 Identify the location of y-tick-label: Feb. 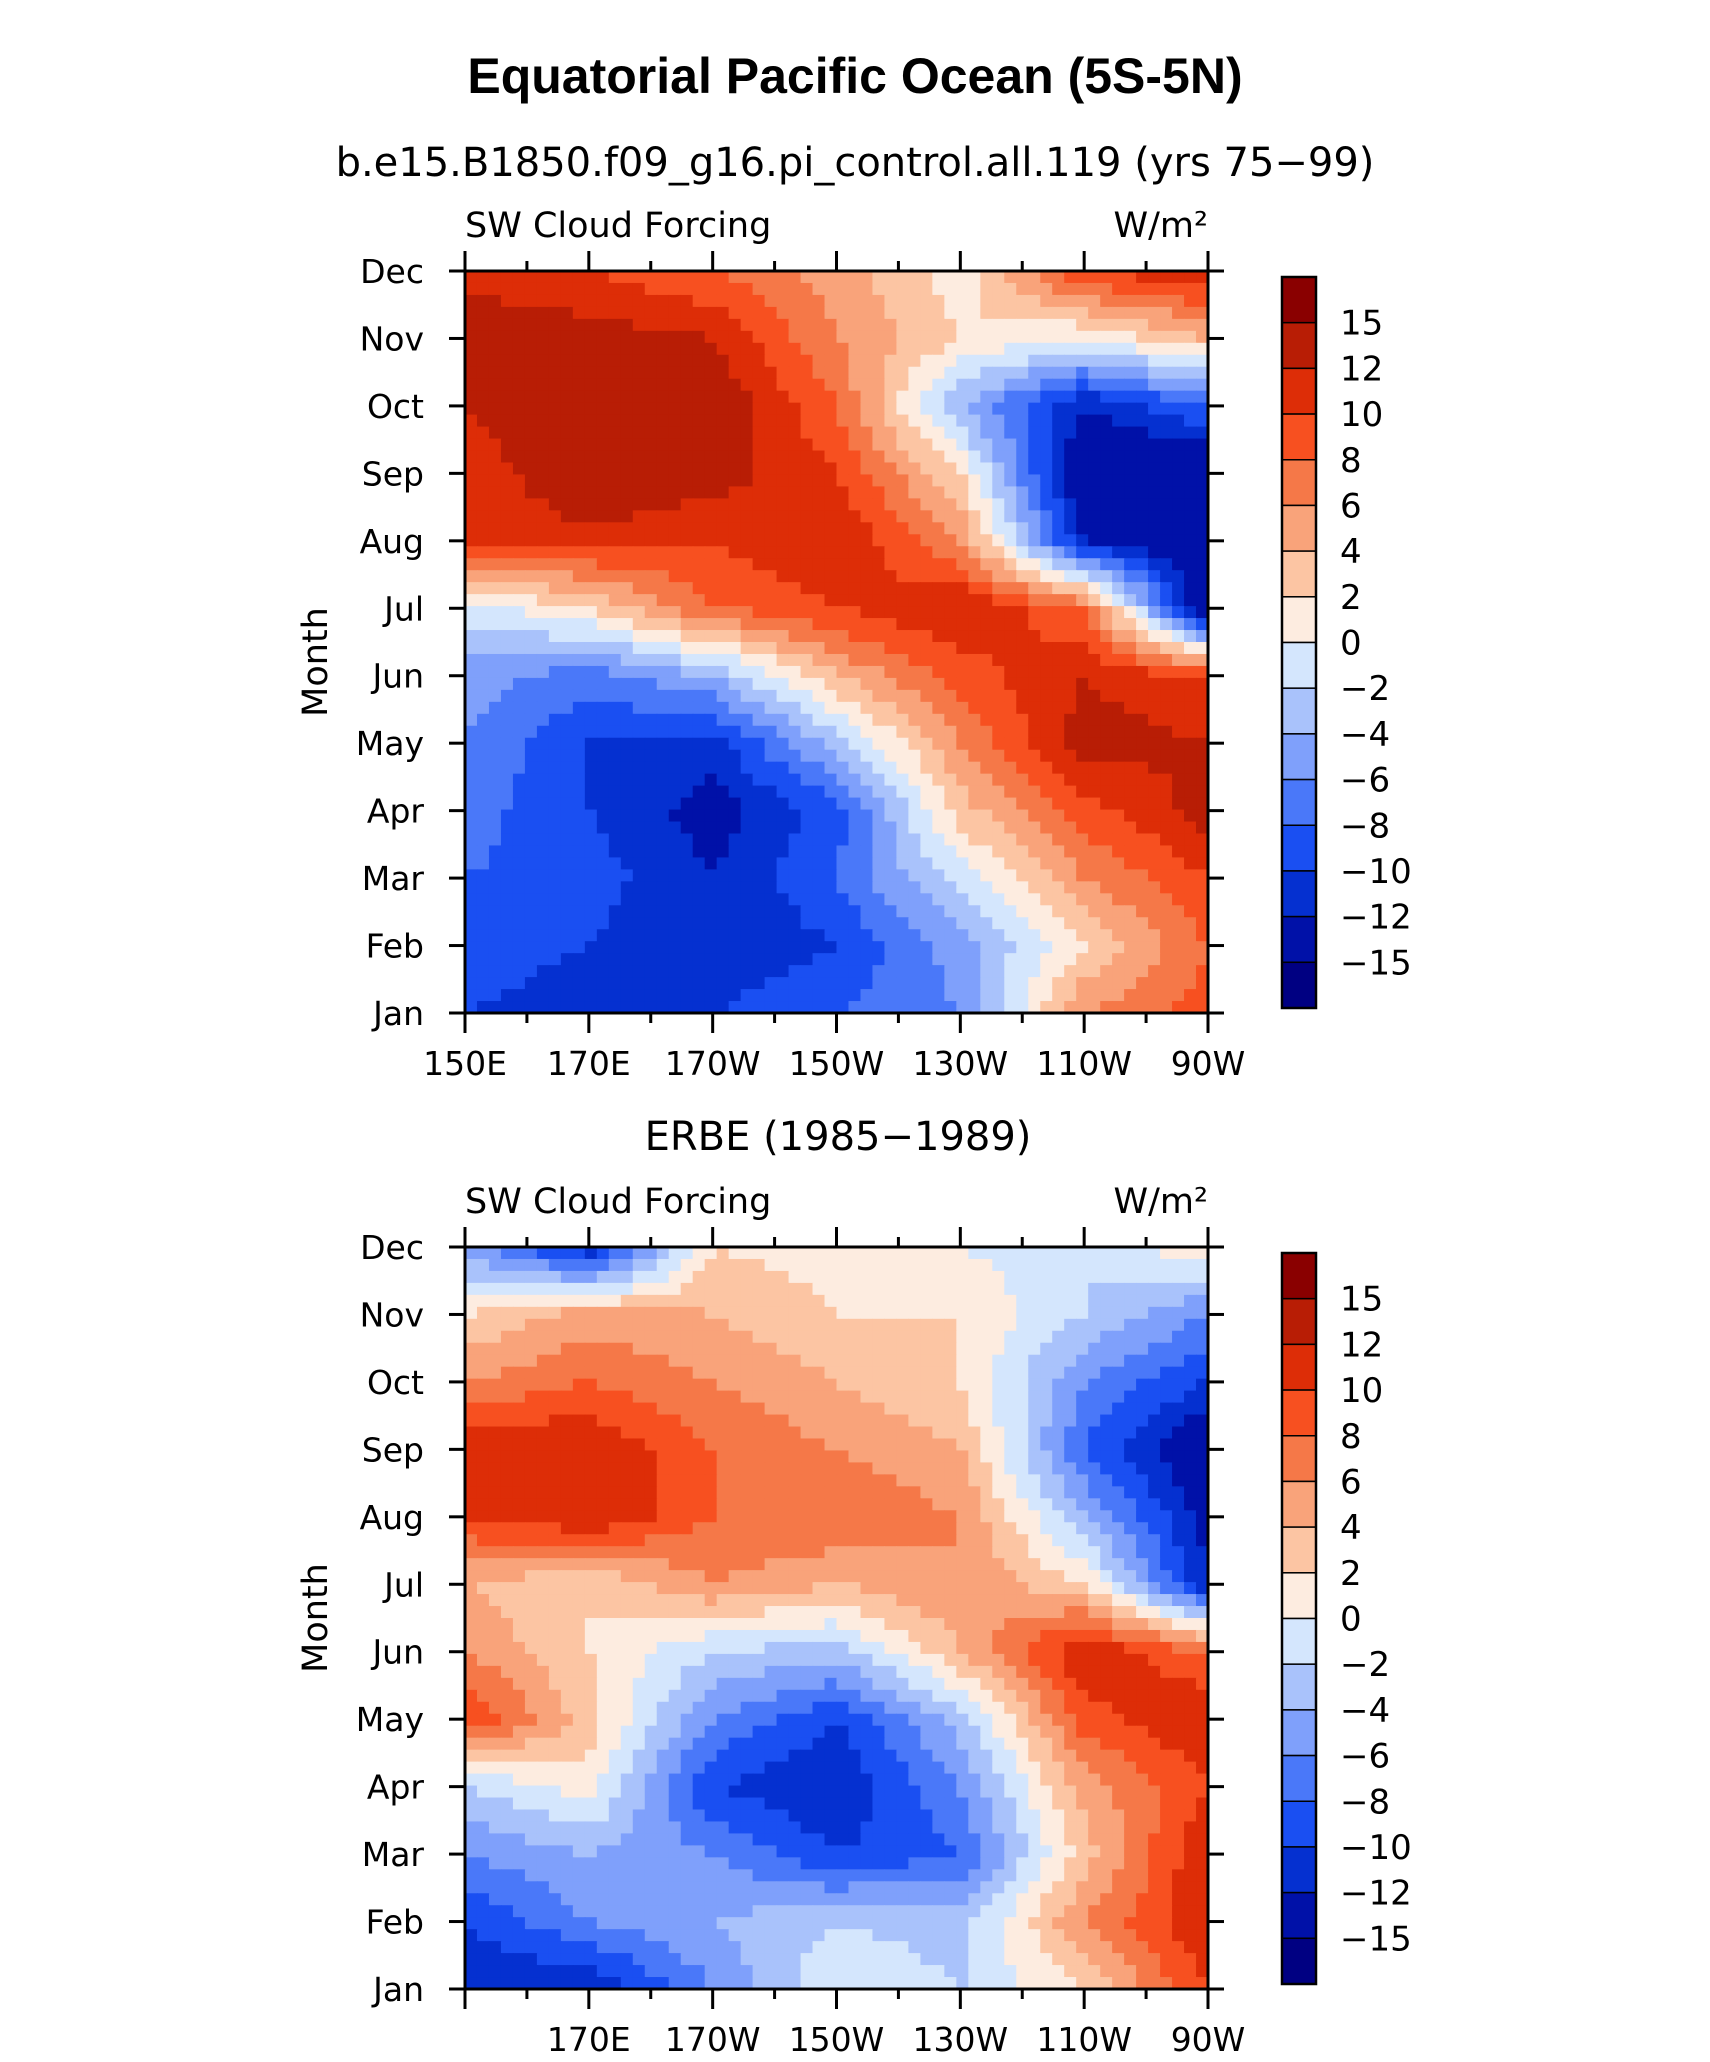
(395, 946).